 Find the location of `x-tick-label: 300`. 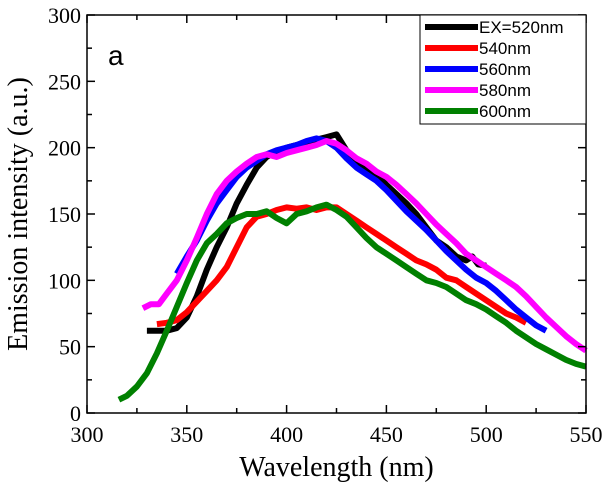

x-tick-label: 300 is located at coordinates (87, 434).